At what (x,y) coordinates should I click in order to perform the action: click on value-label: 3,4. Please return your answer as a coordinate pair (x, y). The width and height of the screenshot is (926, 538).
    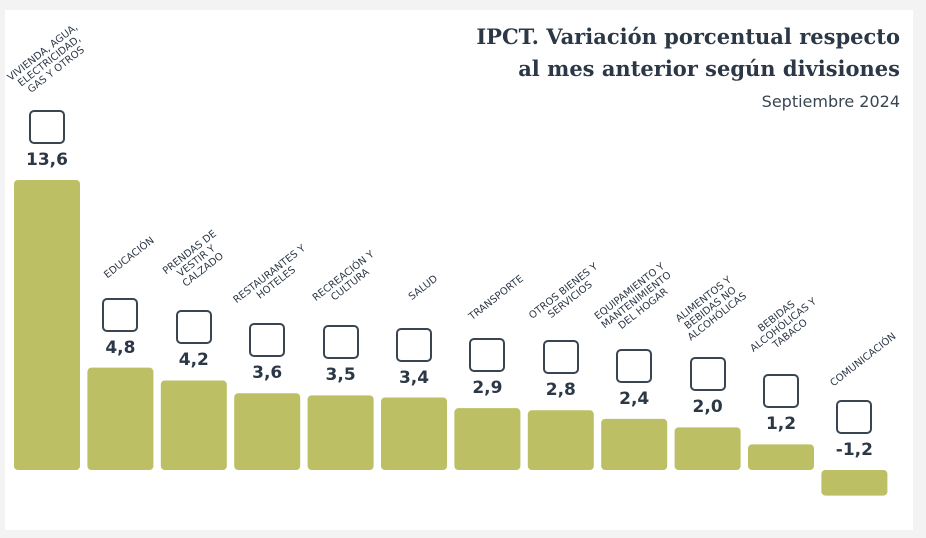
    Looking at the image, I should click on (414, 377).